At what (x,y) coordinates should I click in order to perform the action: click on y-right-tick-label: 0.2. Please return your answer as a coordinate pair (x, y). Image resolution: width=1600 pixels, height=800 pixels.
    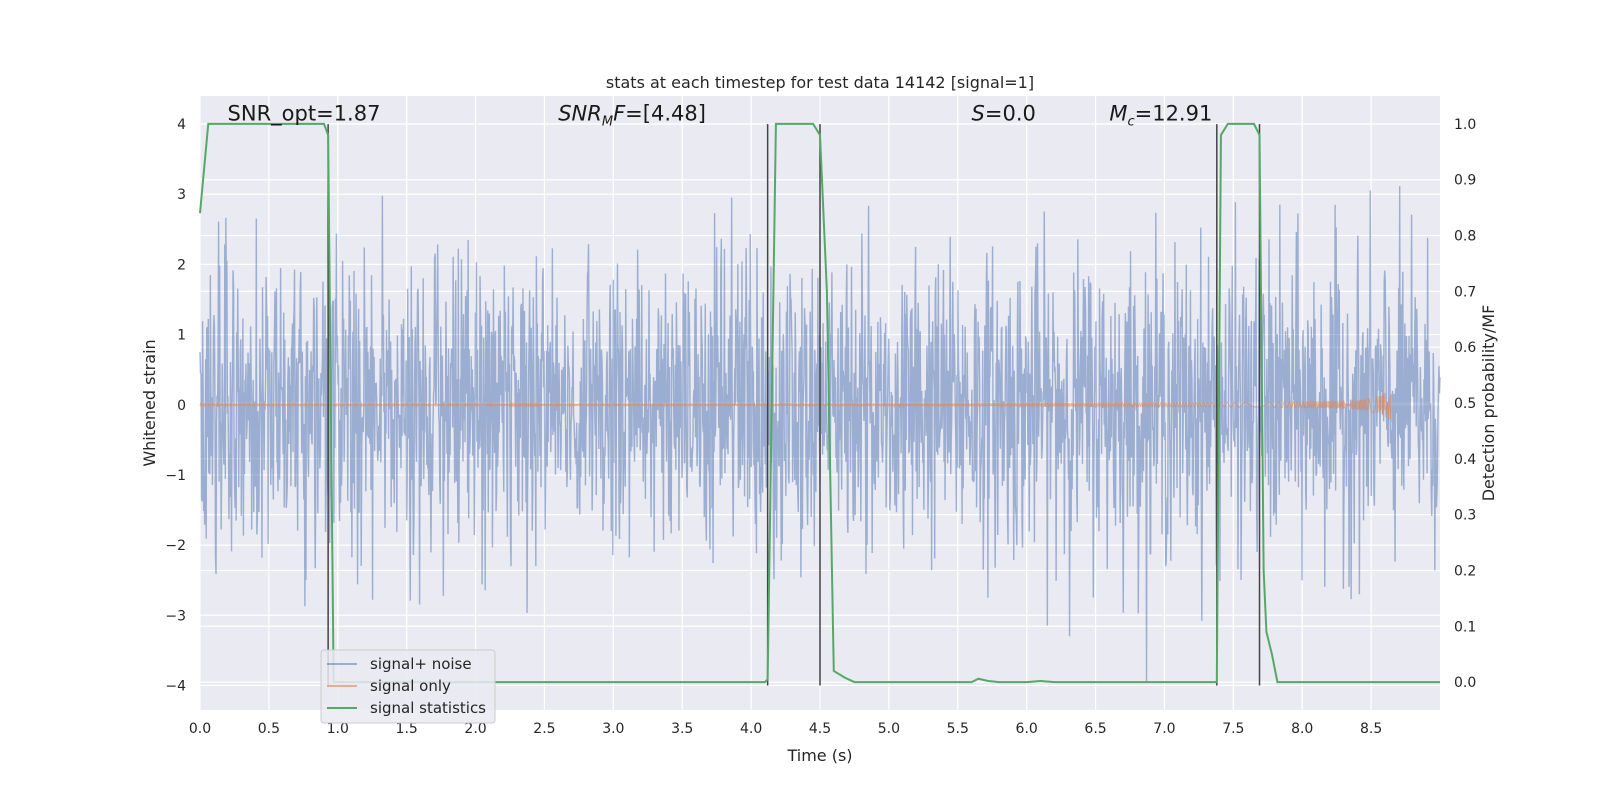
    Looking at the image, I should click on (1465, 571).